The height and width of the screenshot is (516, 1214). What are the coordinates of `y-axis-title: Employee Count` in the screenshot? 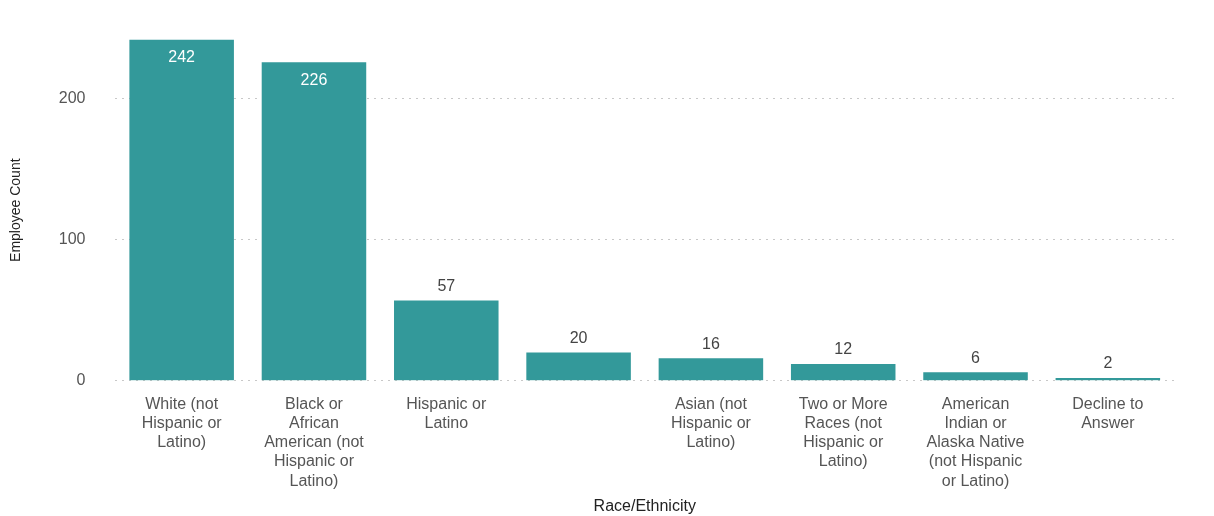 It's located at (15, 210).